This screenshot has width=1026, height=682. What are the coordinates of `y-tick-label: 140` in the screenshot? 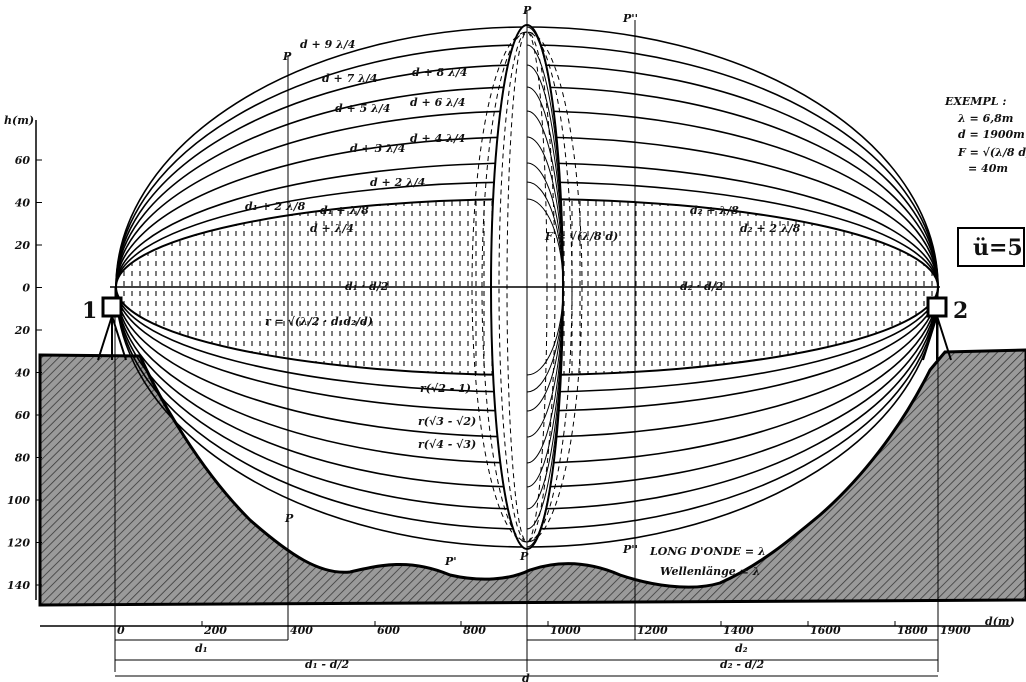 It's located at (18, 585).